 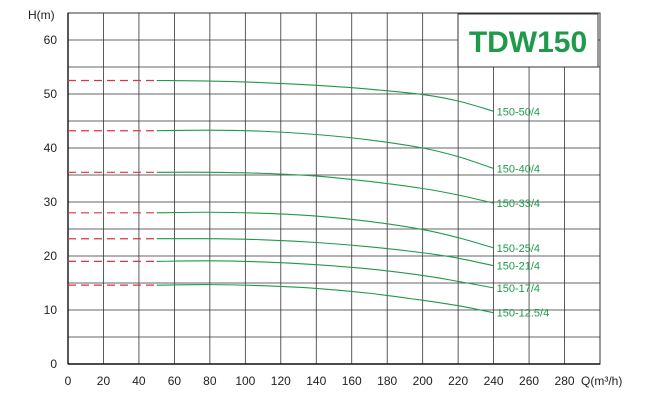 What do you see at coordinates (316, 381) in the screenshot?
I see `x-tick-label: 140` at bounding box center [316, 381].